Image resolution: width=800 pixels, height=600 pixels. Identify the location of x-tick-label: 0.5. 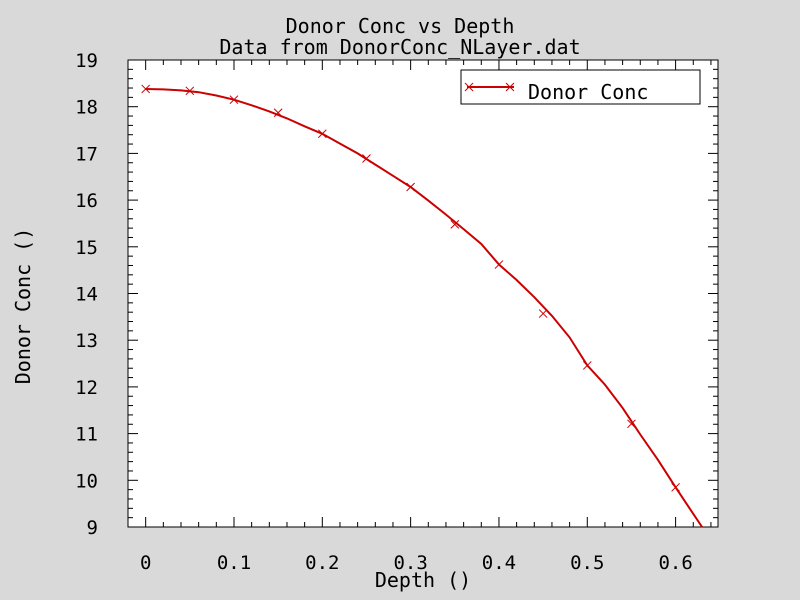
(587, 563).